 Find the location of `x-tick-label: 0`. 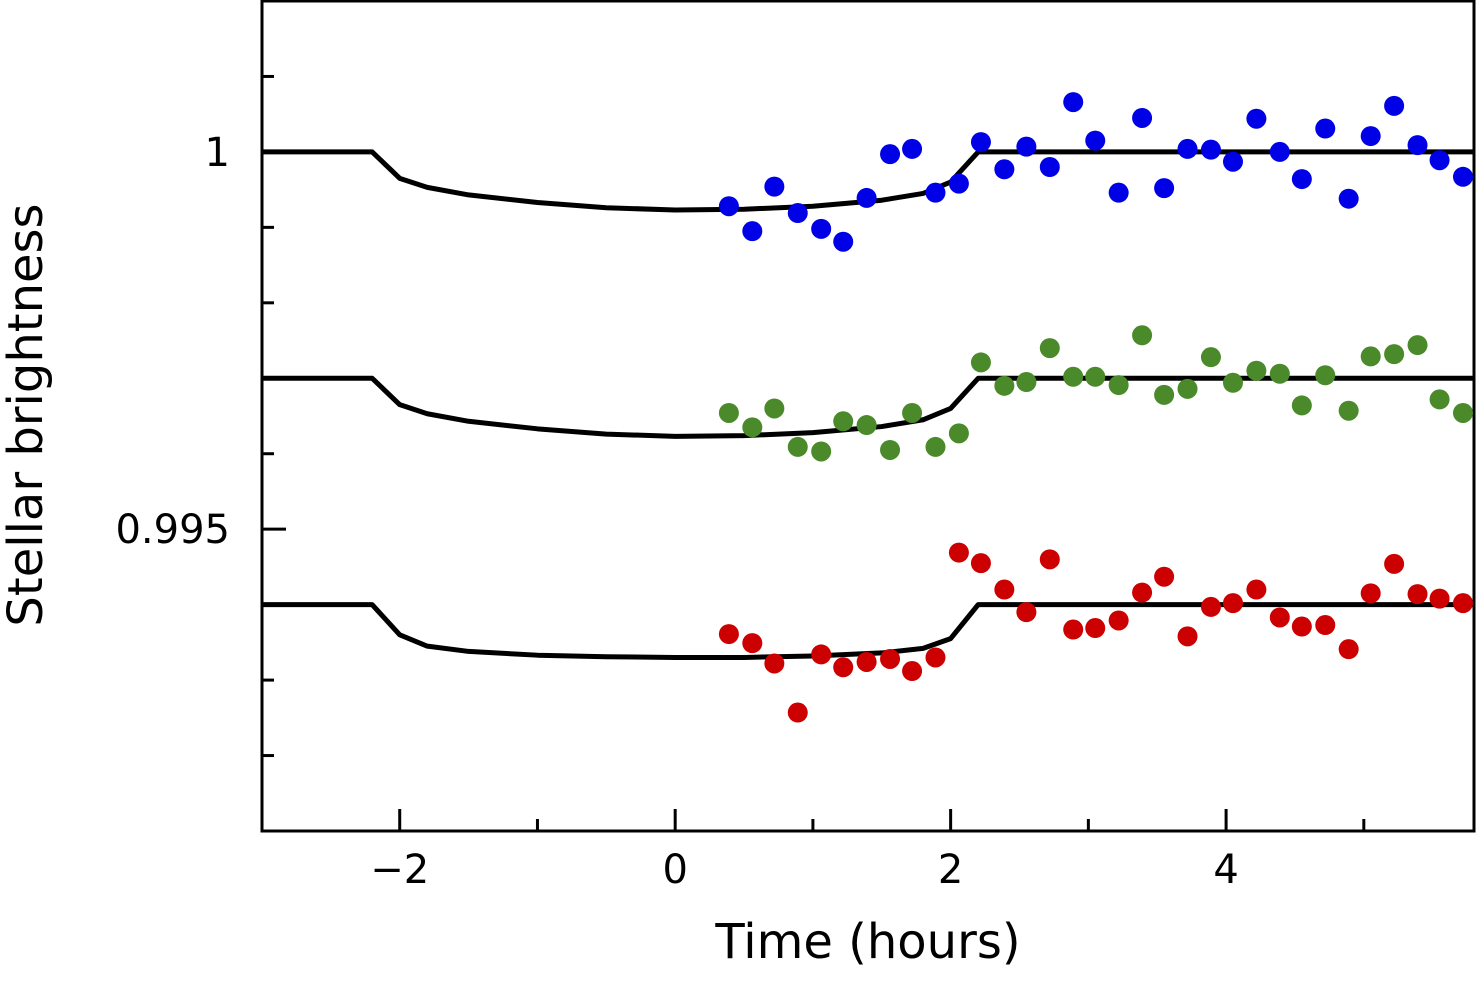

x-tick-label: 0 is located at coordinates (674, 870).